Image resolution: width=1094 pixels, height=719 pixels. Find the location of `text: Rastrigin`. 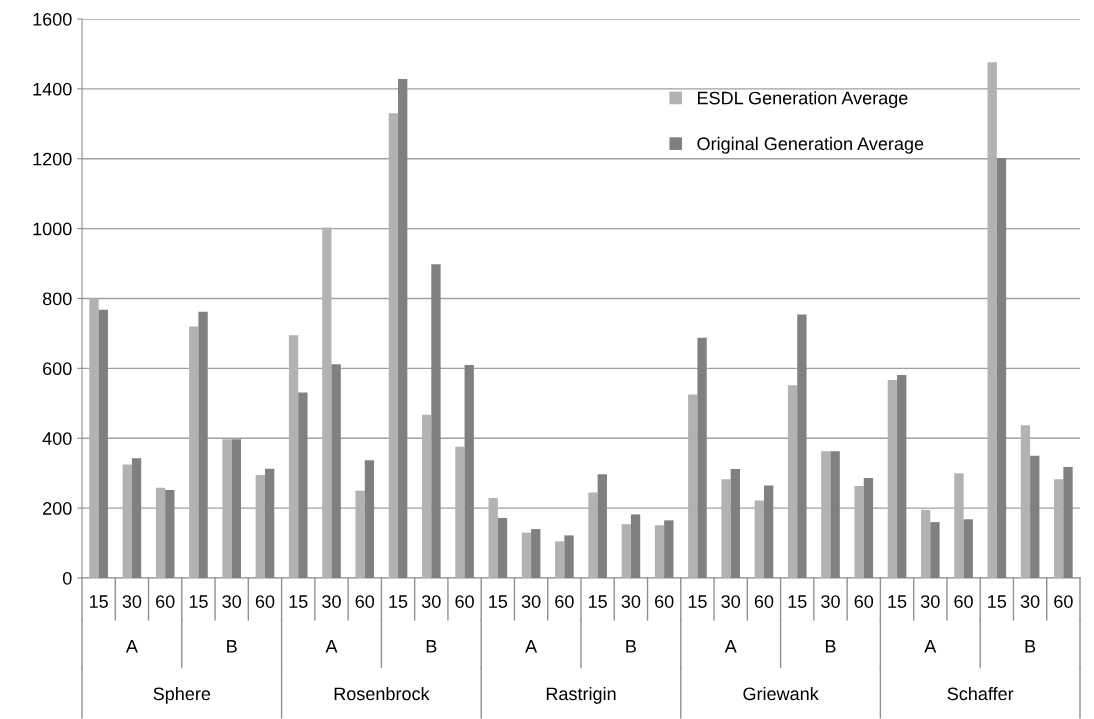

text: Rastrigin is located at coordinates (581, 695).